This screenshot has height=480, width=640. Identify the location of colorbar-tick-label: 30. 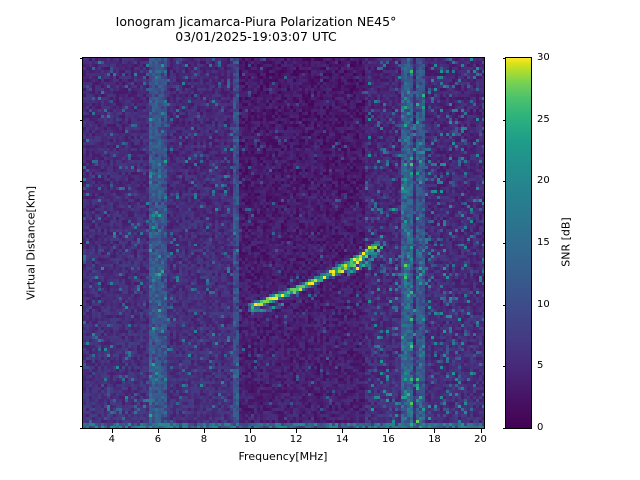
(543, 57).